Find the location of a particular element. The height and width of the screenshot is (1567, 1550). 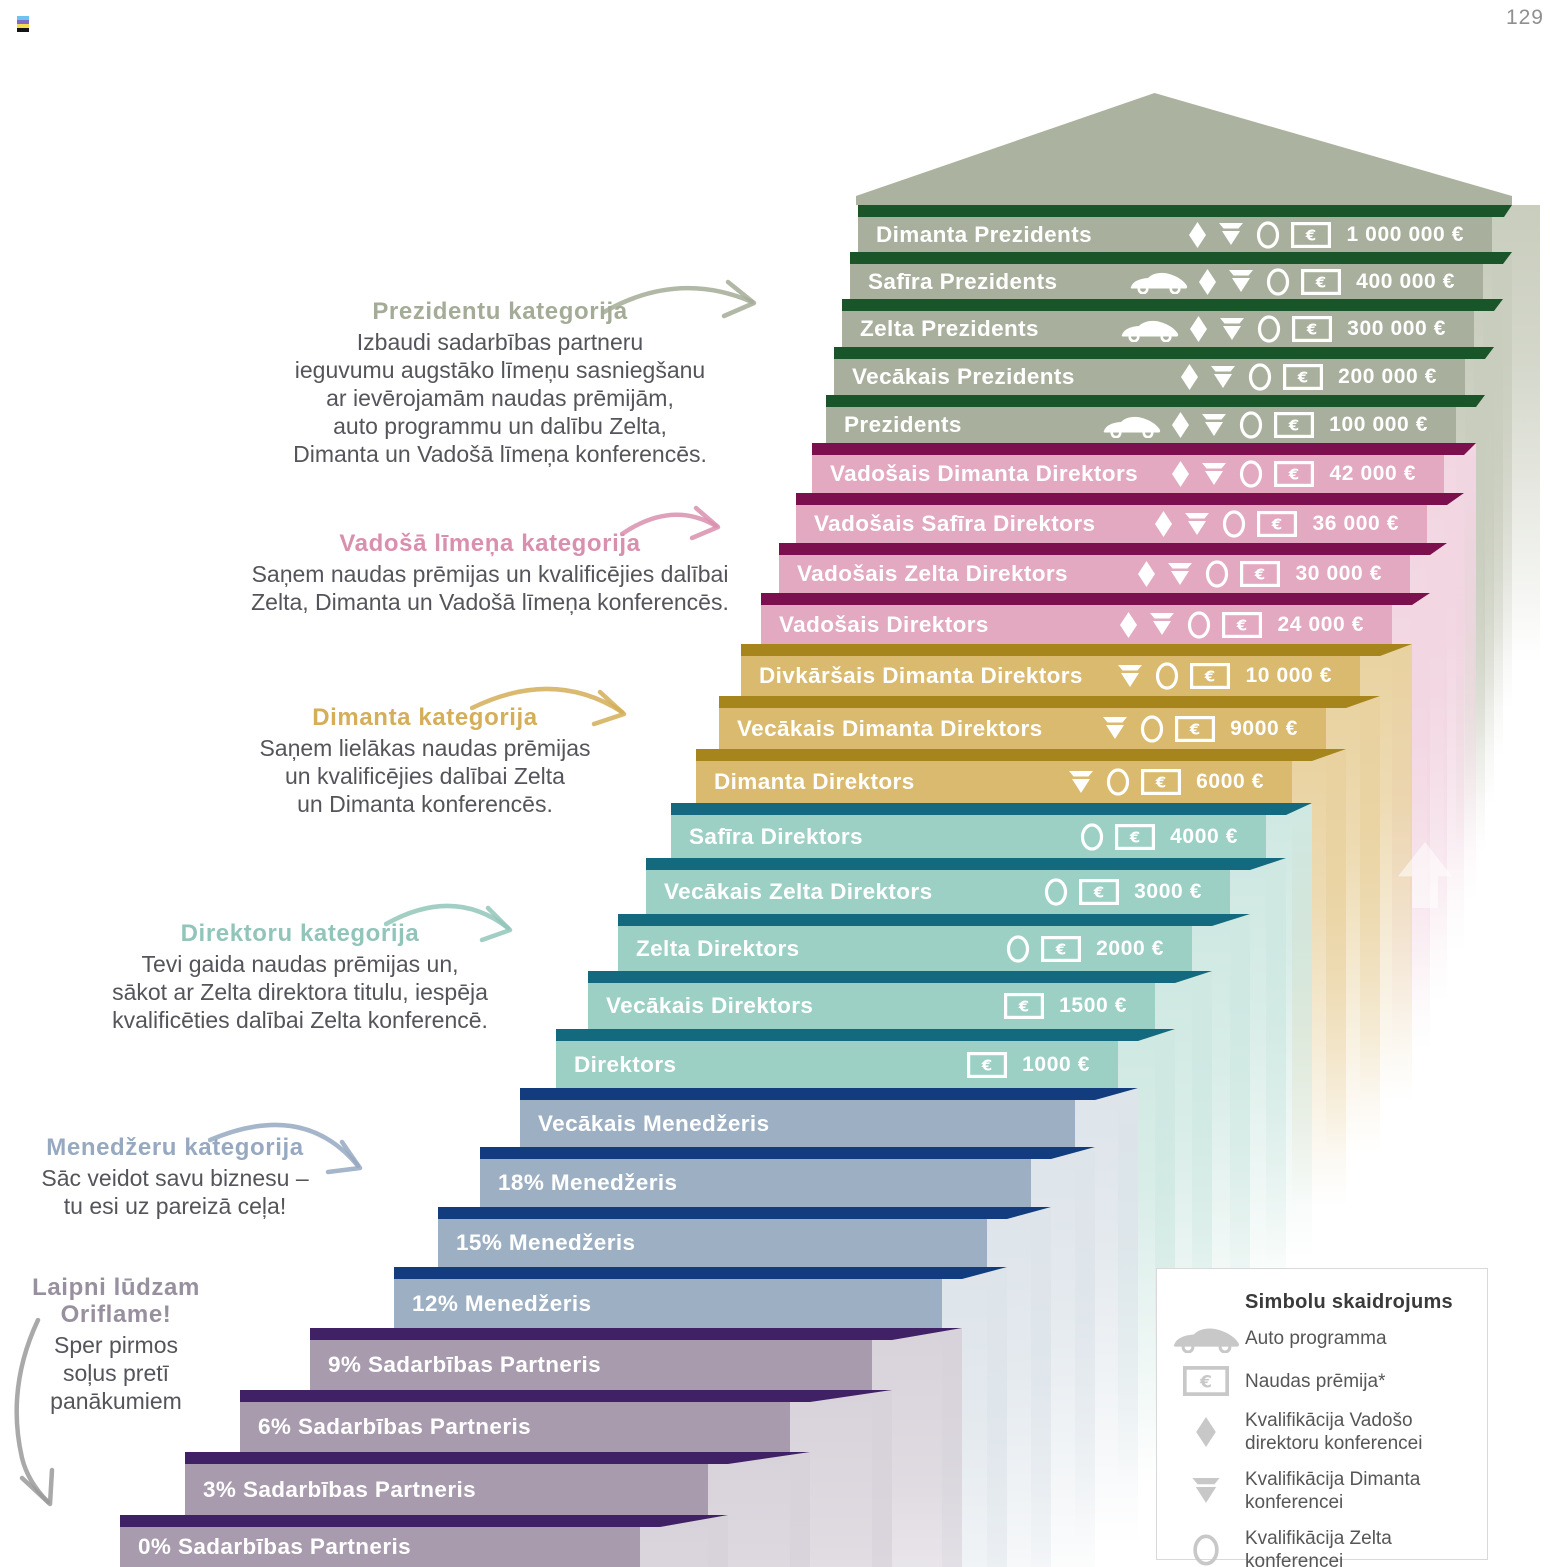

step-saf-ra-direktors: Safīra Direktors €4000 € is located at coordinates (968, 836).